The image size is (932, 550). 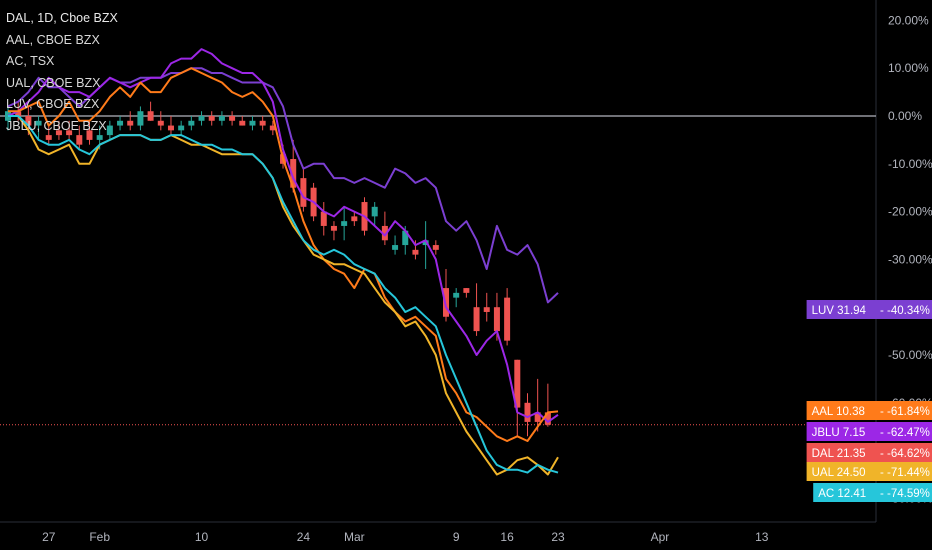 I want to click on legend-item-dal: DAL, 1D, Cboe BZX, so click(x=62, y=18).